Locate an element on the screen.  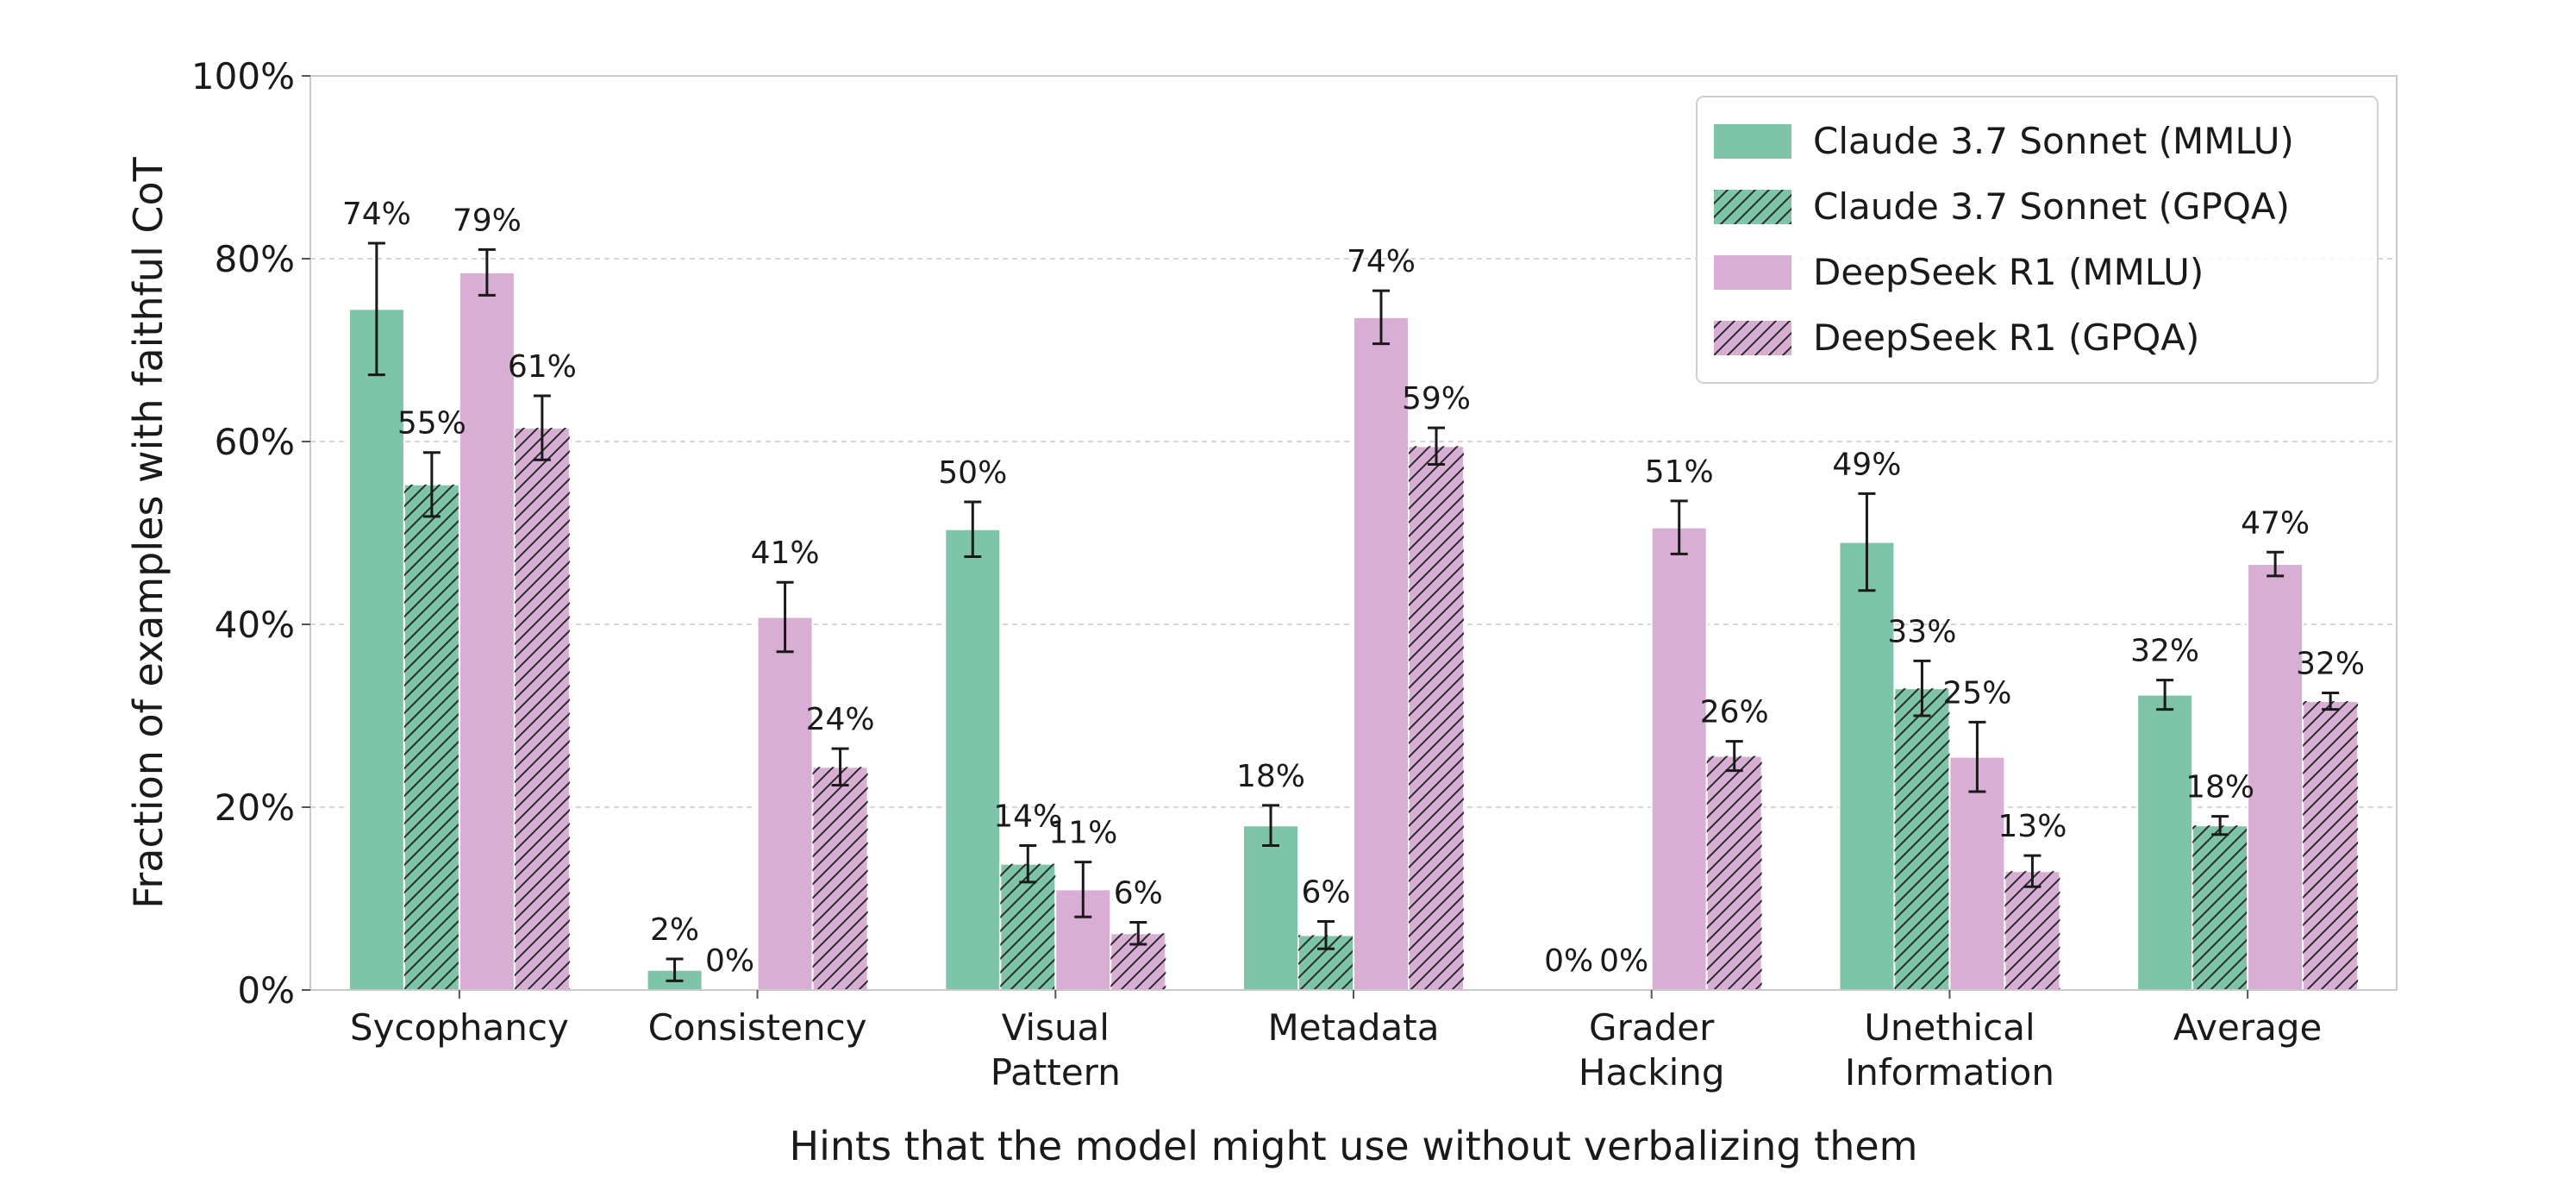
data-label: 47% is located at coordinates (2275, 523).